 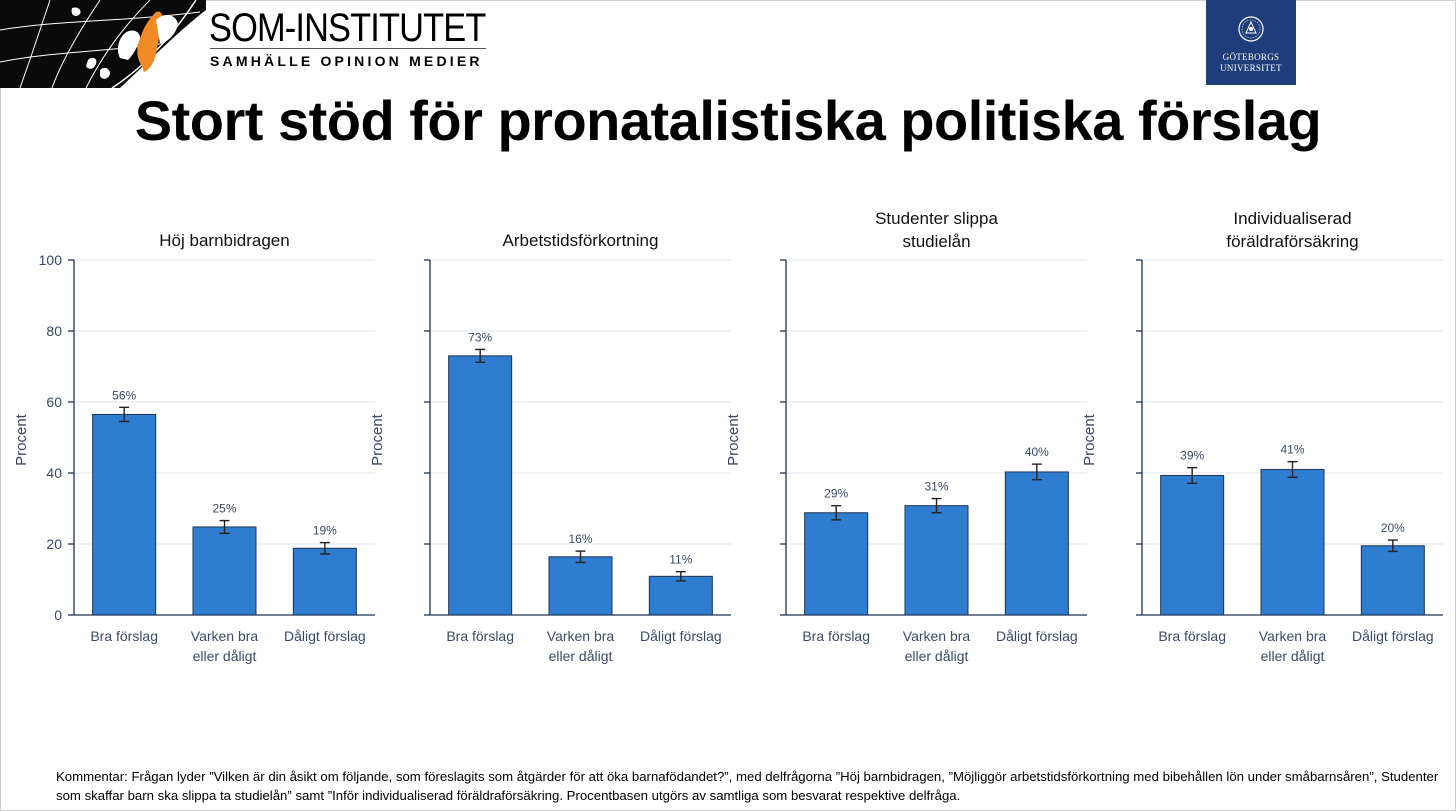 What do you see at coordinates (325, 531) in the screenshot?
I see `data-label: 19%` at bounding box center [325, 531].